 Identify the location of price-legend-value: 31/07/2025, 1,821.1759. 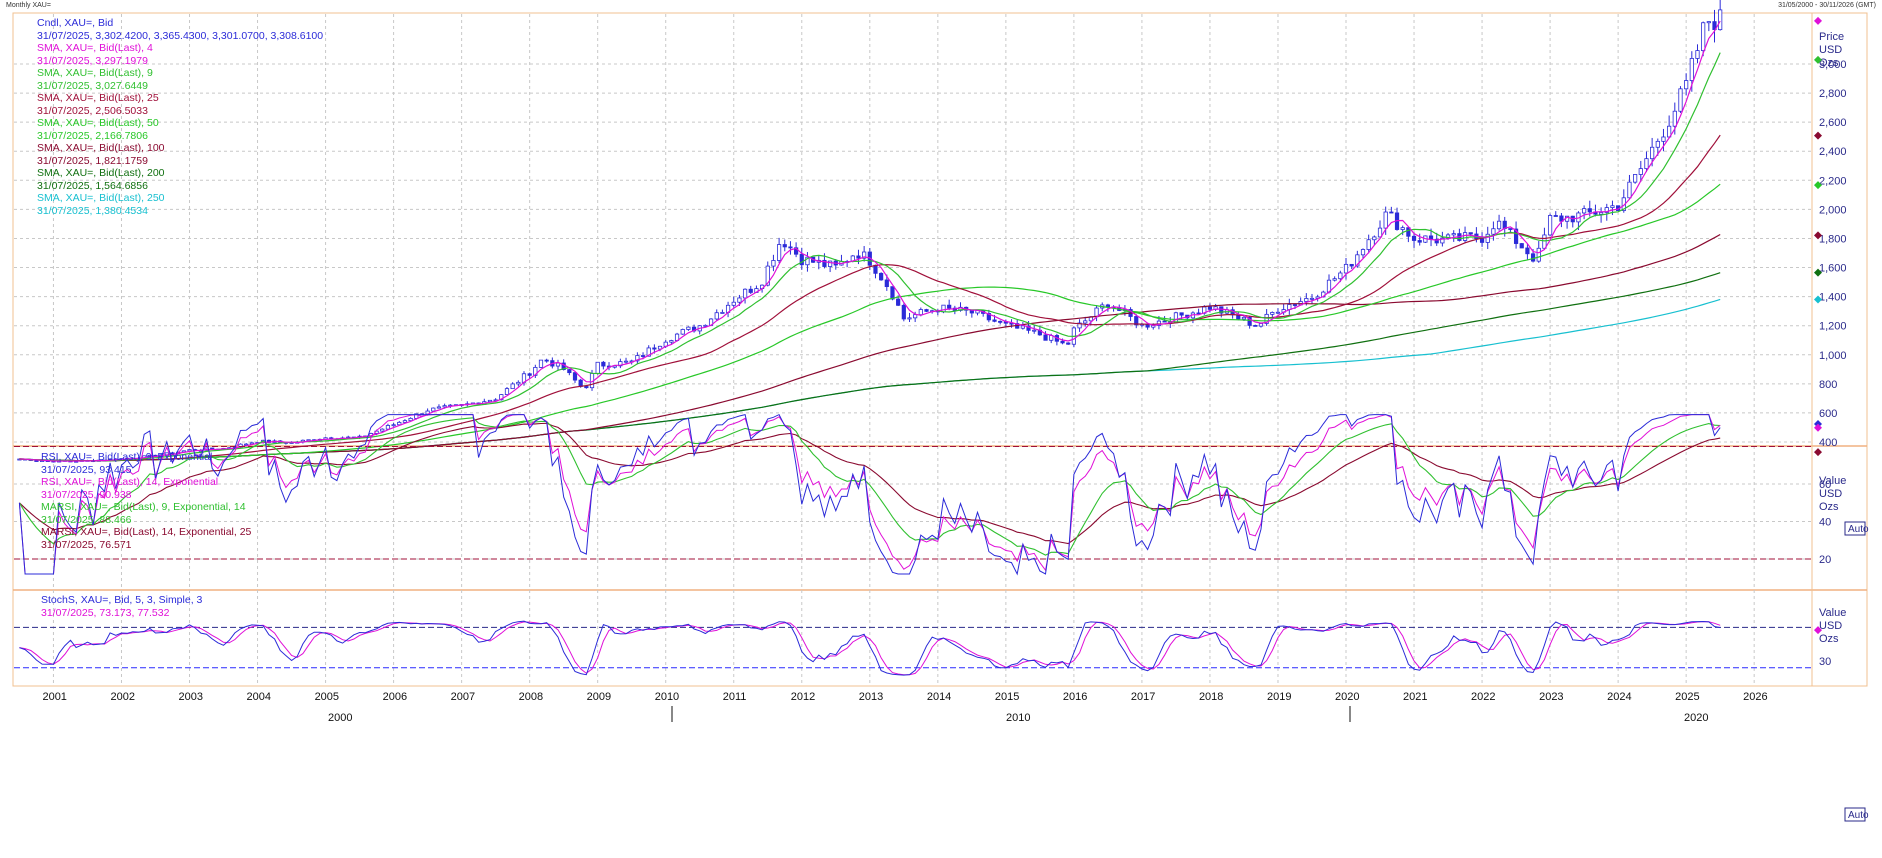
(92, 161).